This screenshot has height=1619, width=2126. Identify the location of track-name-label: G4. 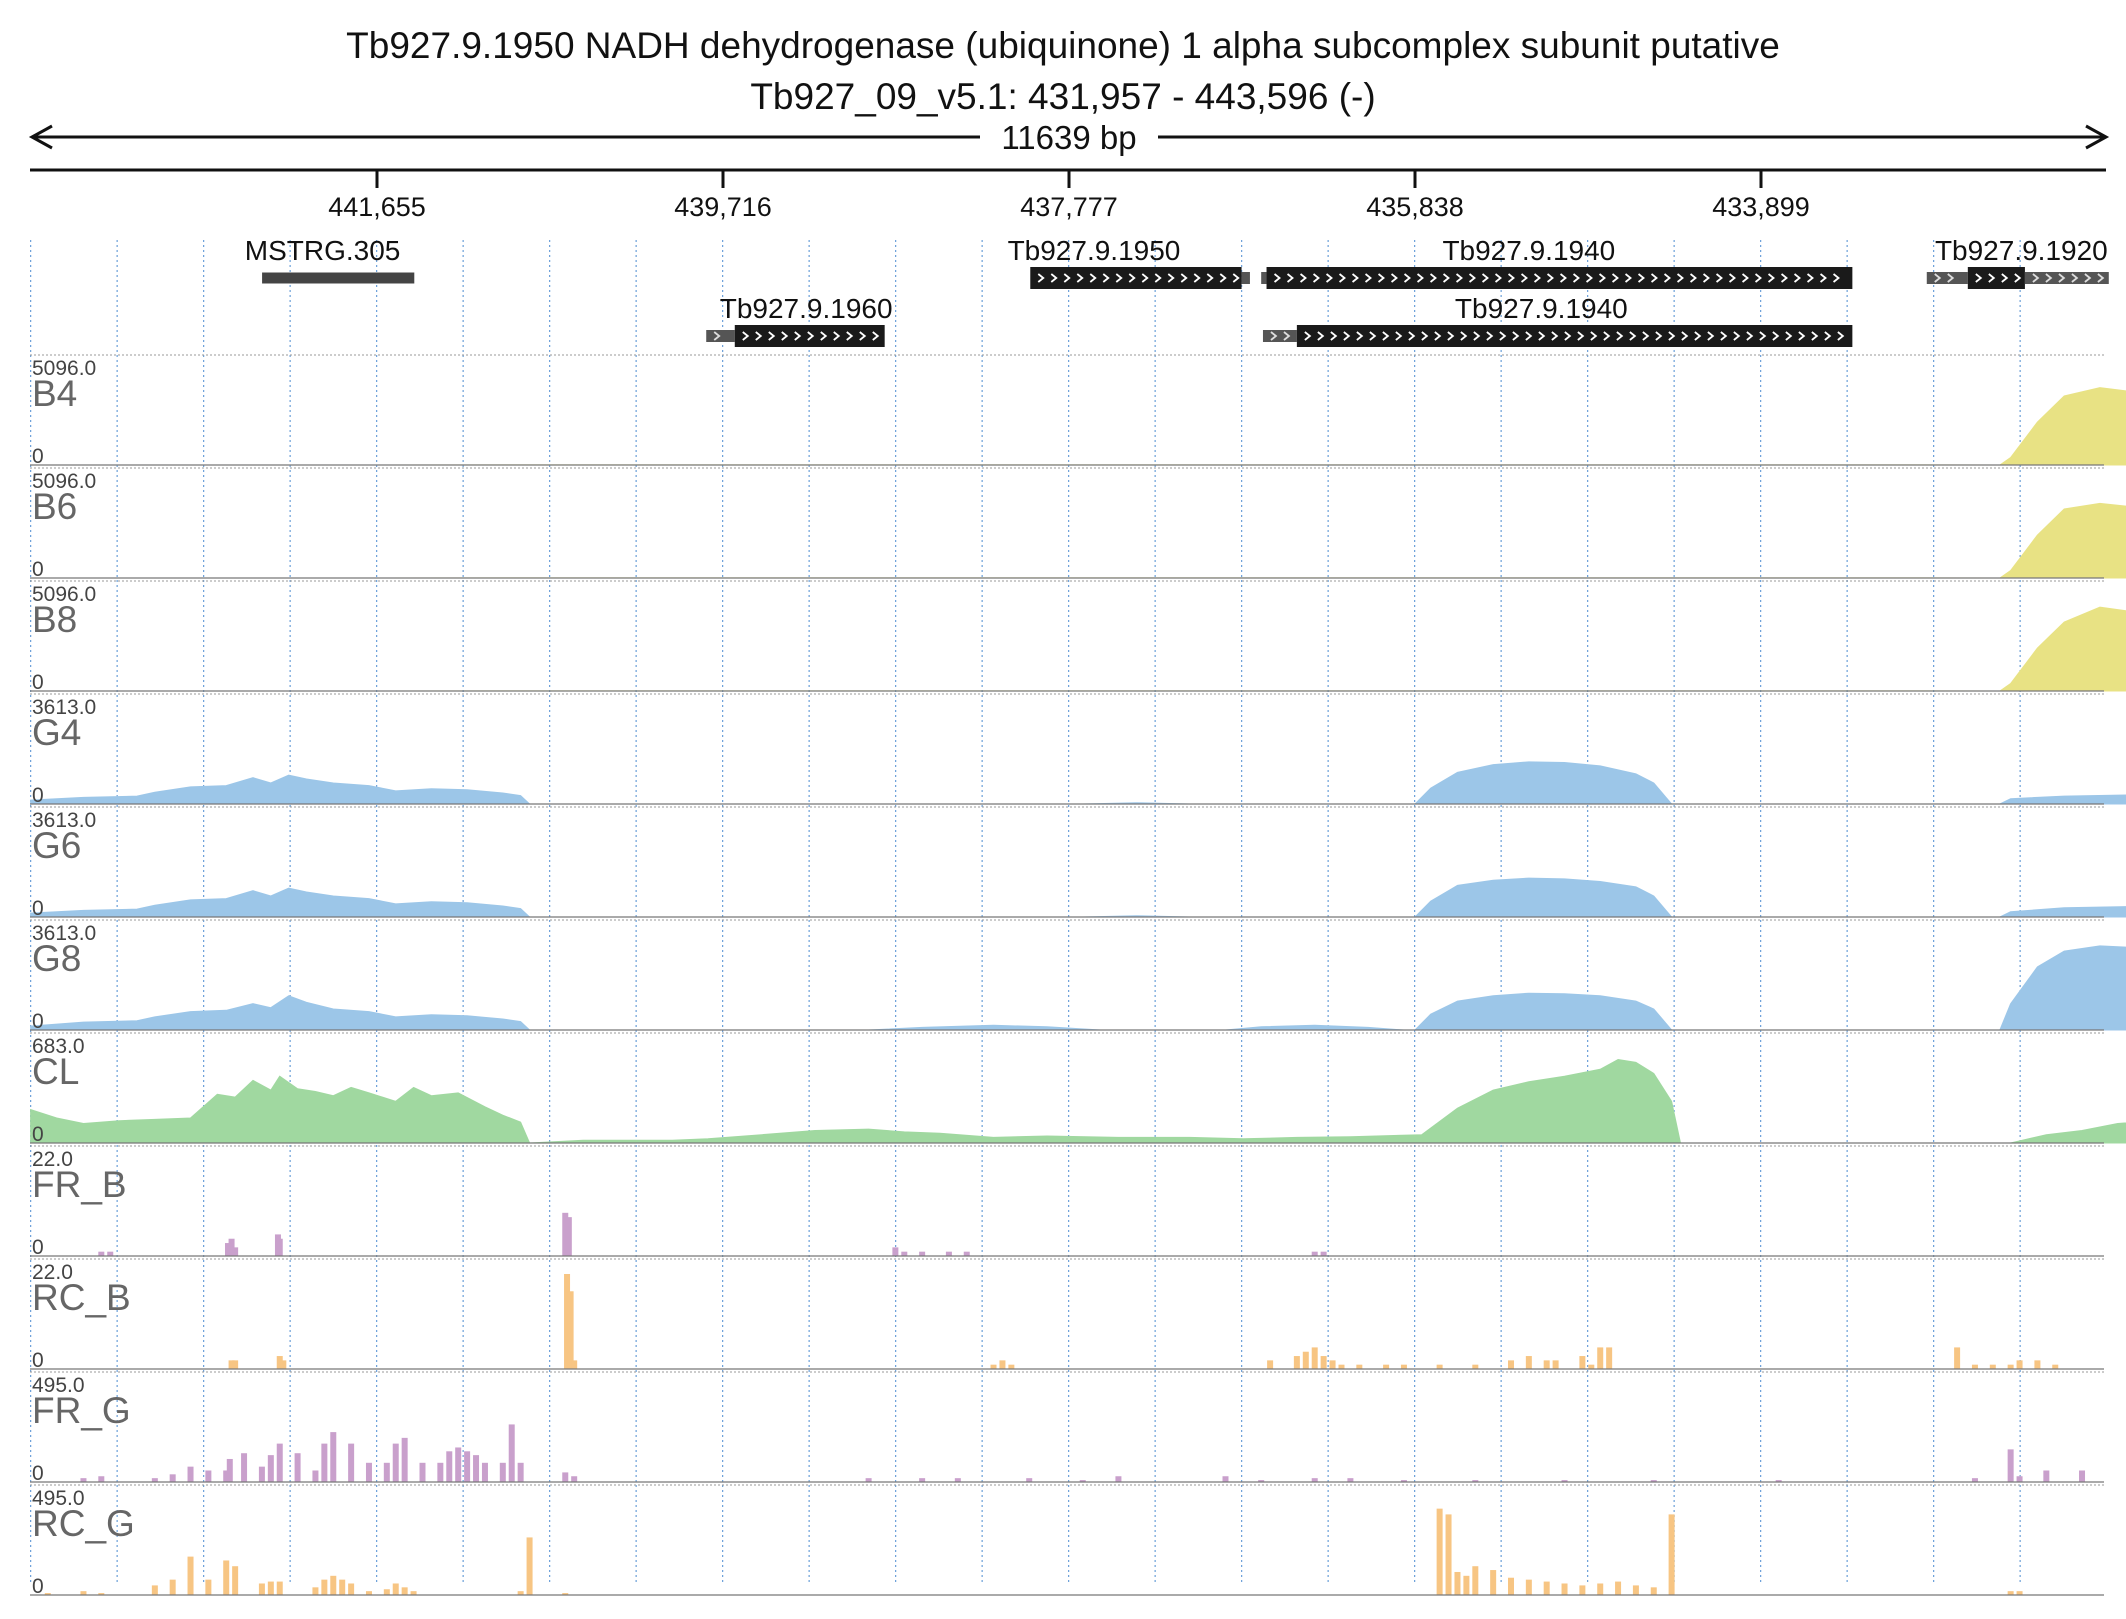
(56, 732).